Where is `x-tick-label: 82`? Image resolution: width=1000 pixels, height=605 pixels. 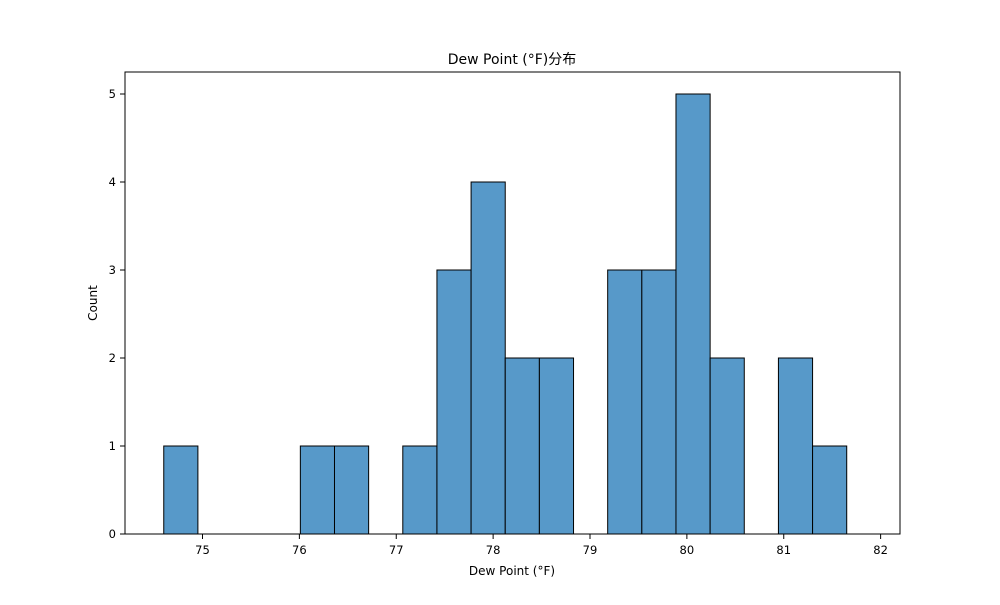
x-tick-label: 82 is located at coordinates (880, 550).